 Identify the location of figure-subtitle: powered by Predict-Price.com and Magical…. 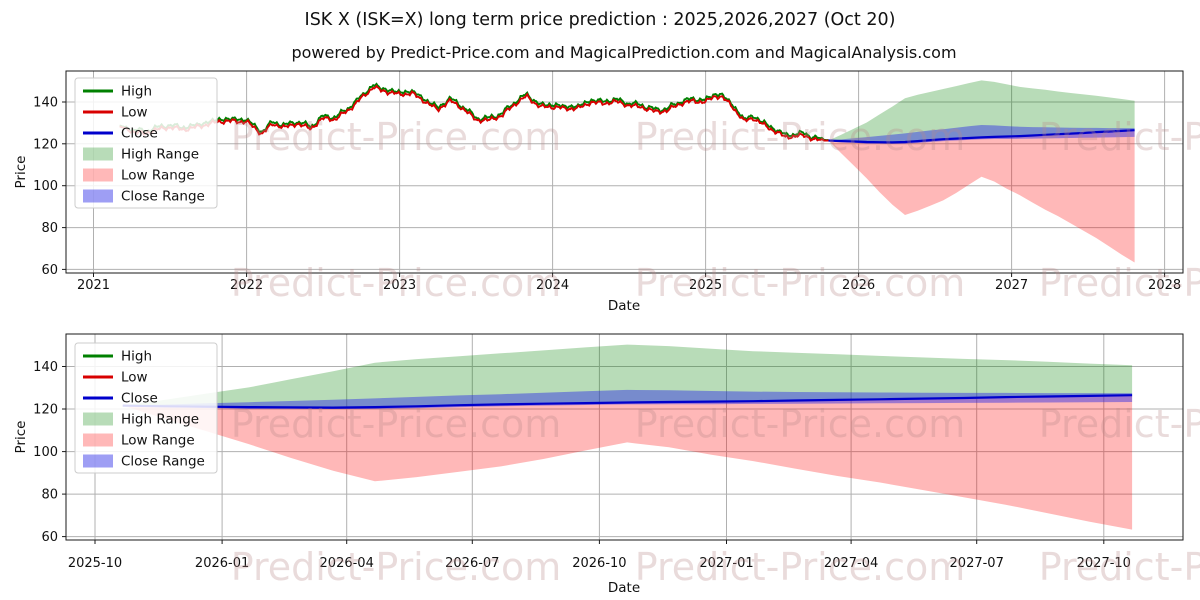
(623, 52).